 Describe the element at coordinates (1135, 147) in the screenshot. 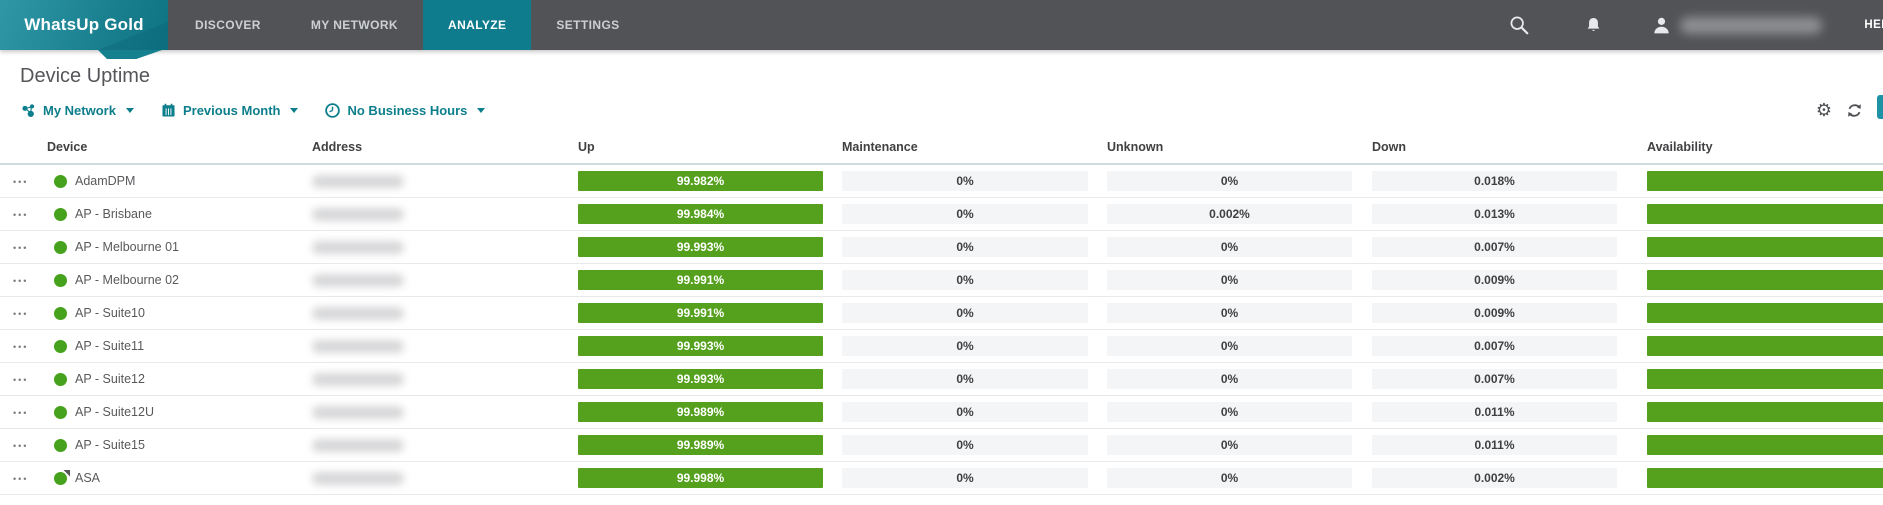

I see `column-header-unknown: Unknown` at that location.